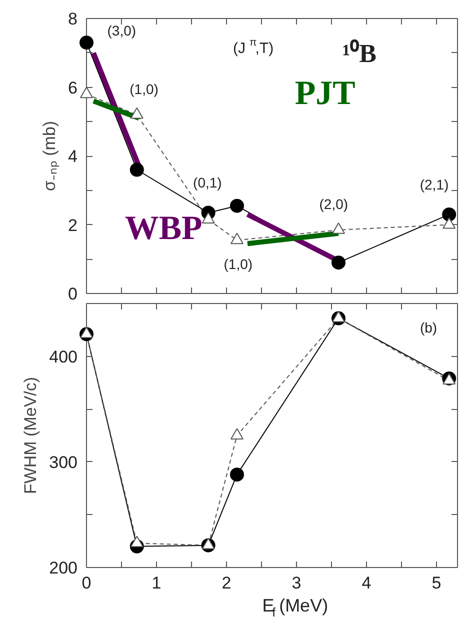 This screenshot has width=471, height=621. I want to click on annotation: ¹⁰B, so click(359, 53).